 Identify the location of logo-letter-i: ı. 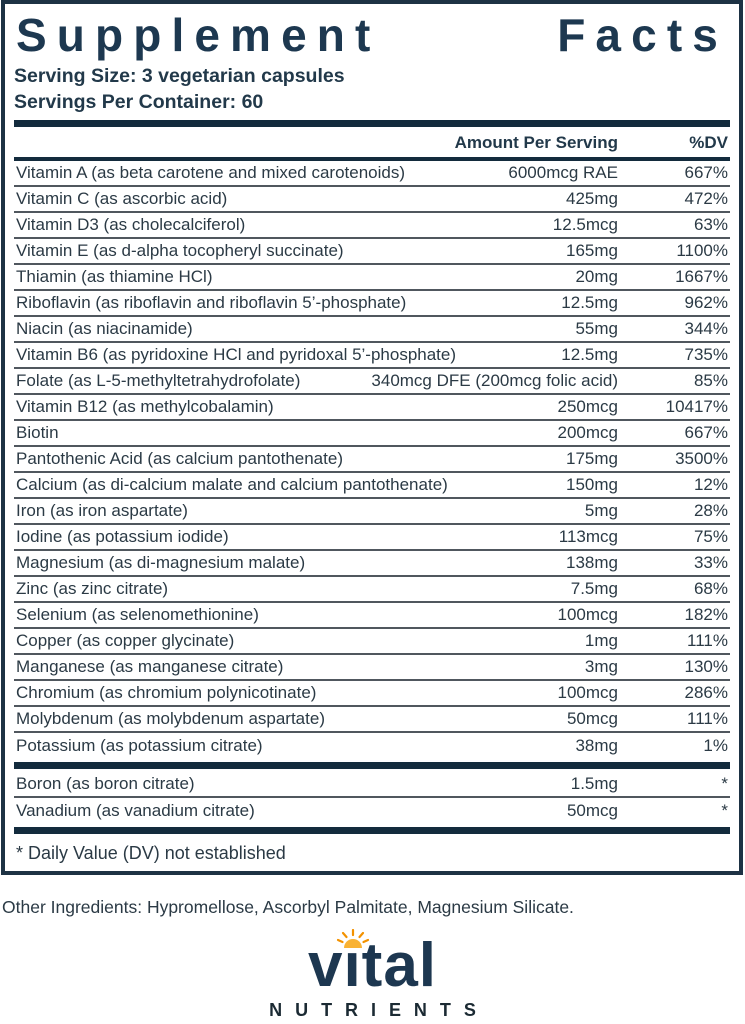
(352, 963).